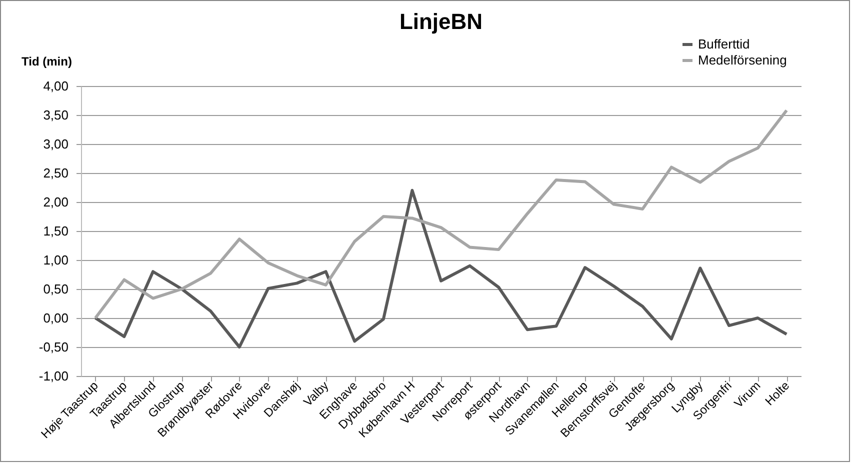 This screenshot has height=464, width=852. I want to click on y-axis-title: Tid (min), so click(47, 61).